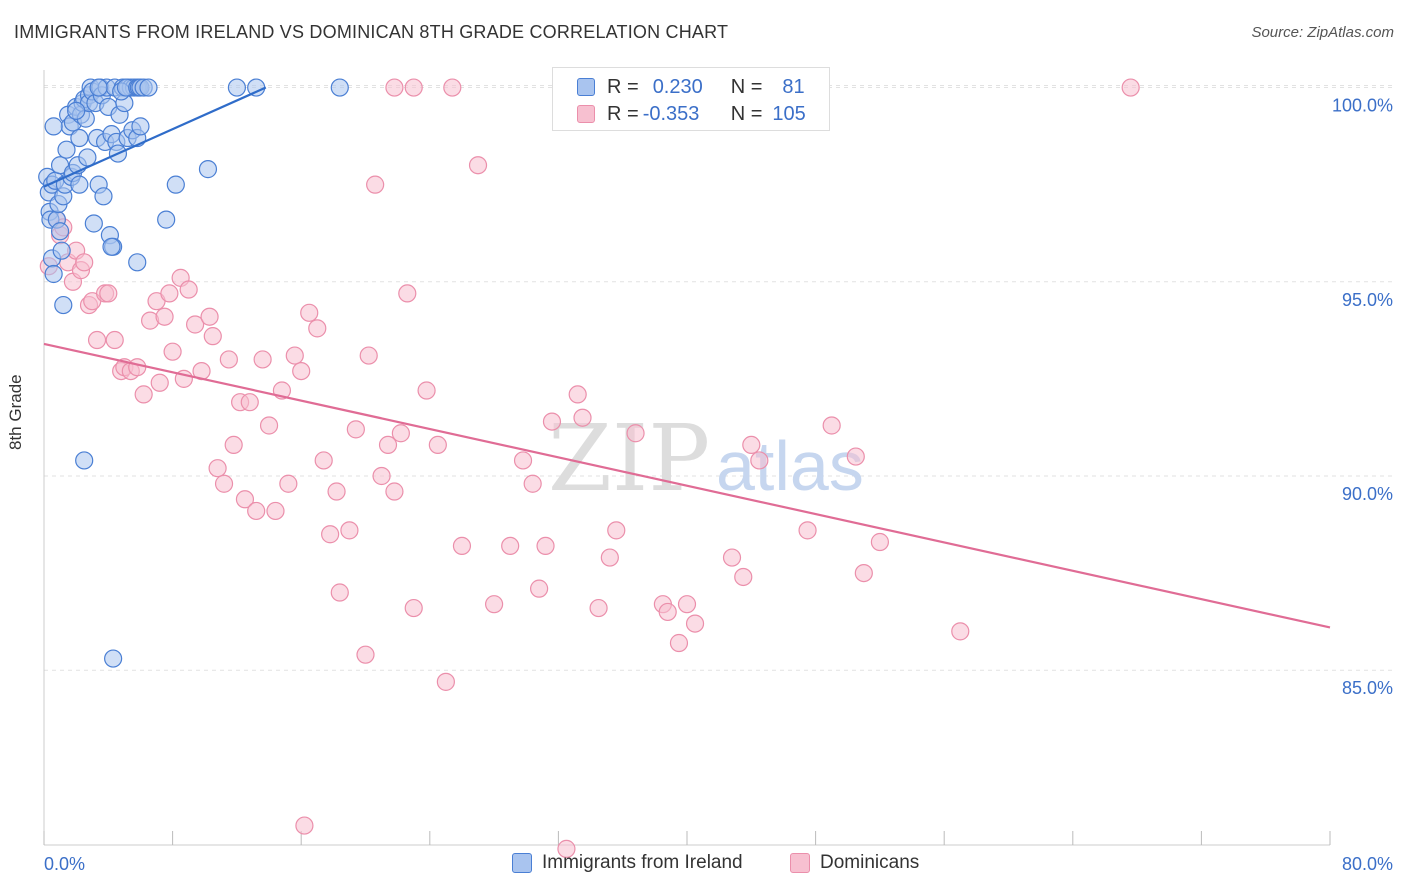 The image size is (1406, 892). I want to click on series-label-ireland: Immigrants from Ireland, so click(642, 862).